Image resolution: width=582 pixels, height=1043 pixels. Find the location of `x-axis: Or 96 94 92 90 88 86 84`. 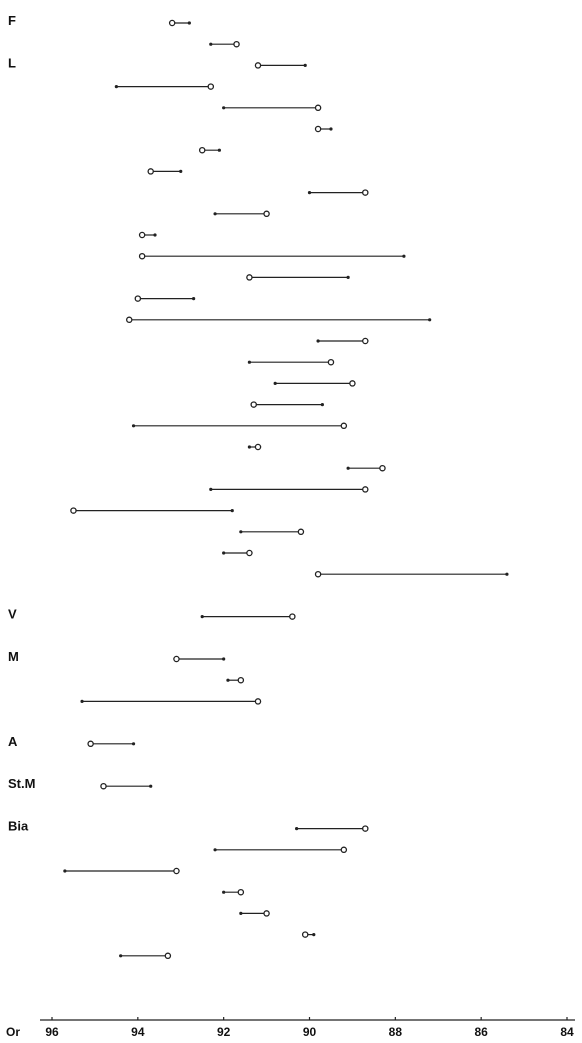

x-axis: Or 96 94 92 90 88 86 84 is located at coordinates (290, 1028).